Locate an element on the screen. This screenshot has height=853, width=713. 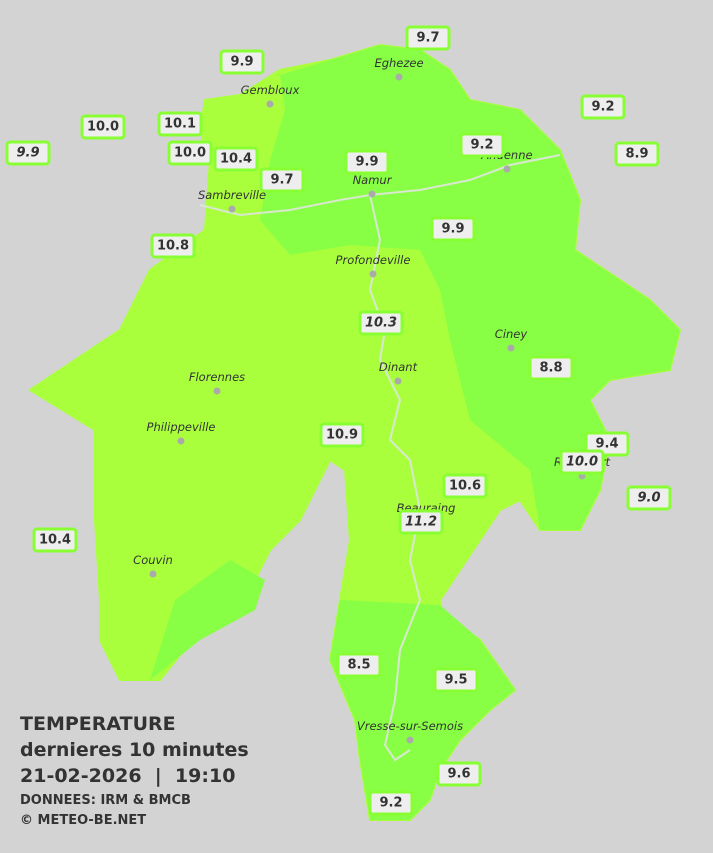
station-value: 11.2 is located at coordinates (421, 522).